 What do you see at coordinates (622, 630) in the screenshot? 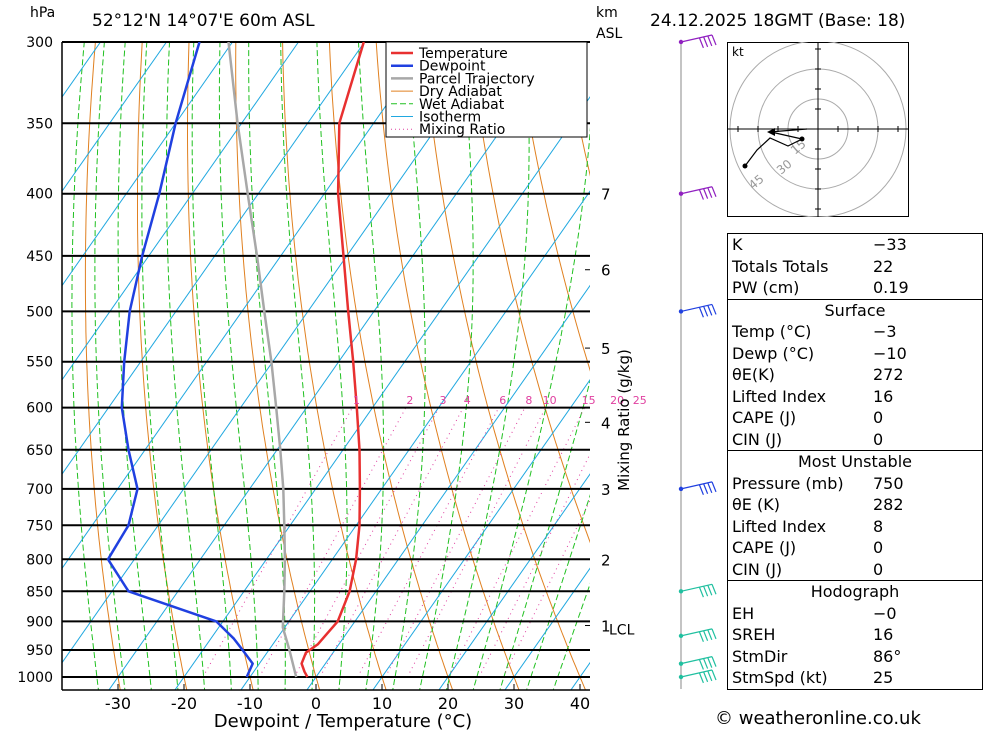
I see `lcl-label: LCL` at bounding box center [622, 630].